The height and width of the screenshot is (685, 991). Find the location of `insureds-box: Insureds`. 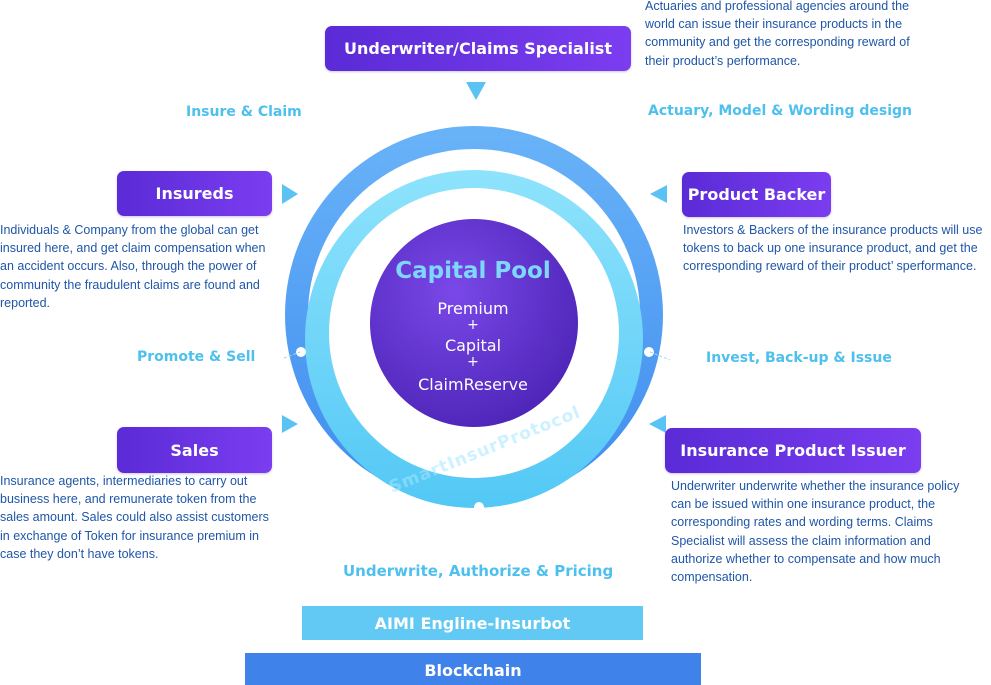

insureds-box: Insureds is located at coordinates (194, 193).